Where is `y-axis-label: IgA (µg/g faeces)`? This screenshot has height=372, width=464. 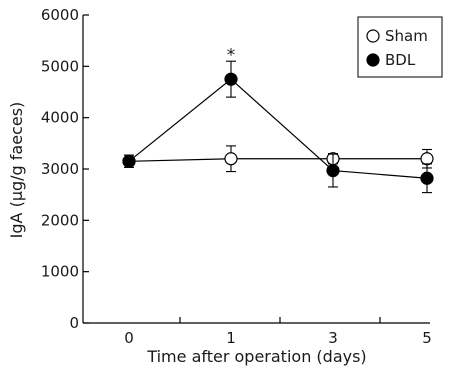 y-axis-label: IgA (µg/g faeces) is located at coordinates (16, 170).